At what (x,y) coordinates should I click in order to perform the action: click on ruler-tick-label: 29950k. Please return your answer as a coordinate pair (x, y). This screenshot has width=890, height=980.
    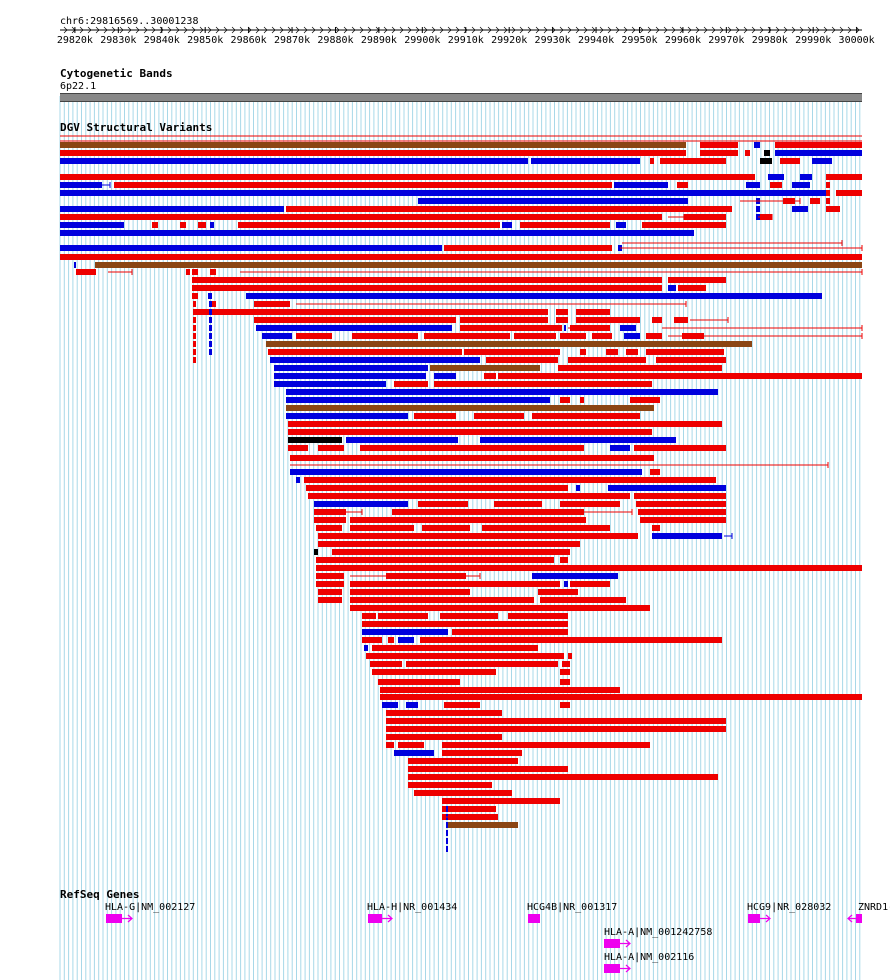
    Looking at the image, I should click on (639, 40).